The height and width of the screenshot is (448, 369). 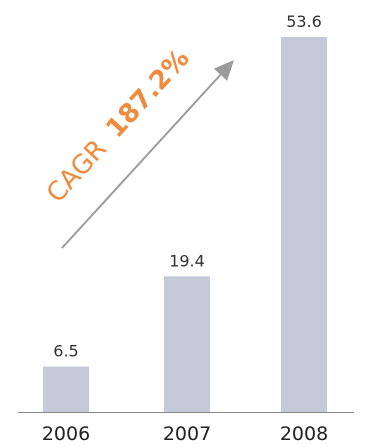 What do you see at coordinates (304, 21) in the screenshot?
I see `value-label-2008: 53.6` at bounding box center [304, 21].